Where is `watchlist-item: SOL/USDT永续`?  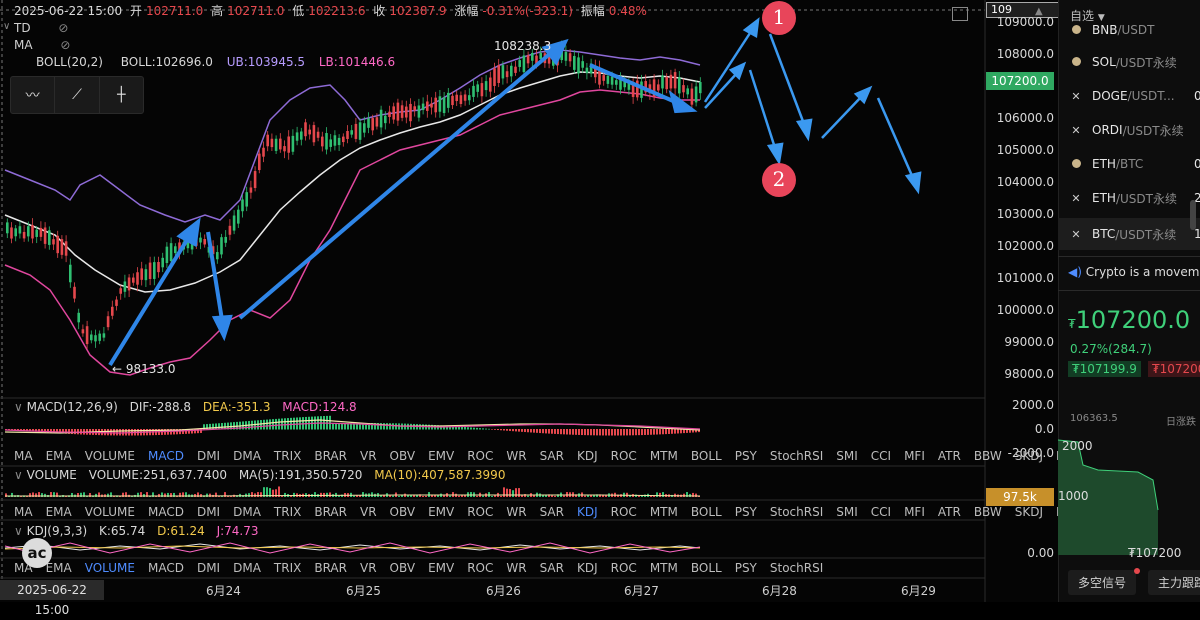 watchlist-item: SOL/USDT永续 is located at coordinates (1129, 62).